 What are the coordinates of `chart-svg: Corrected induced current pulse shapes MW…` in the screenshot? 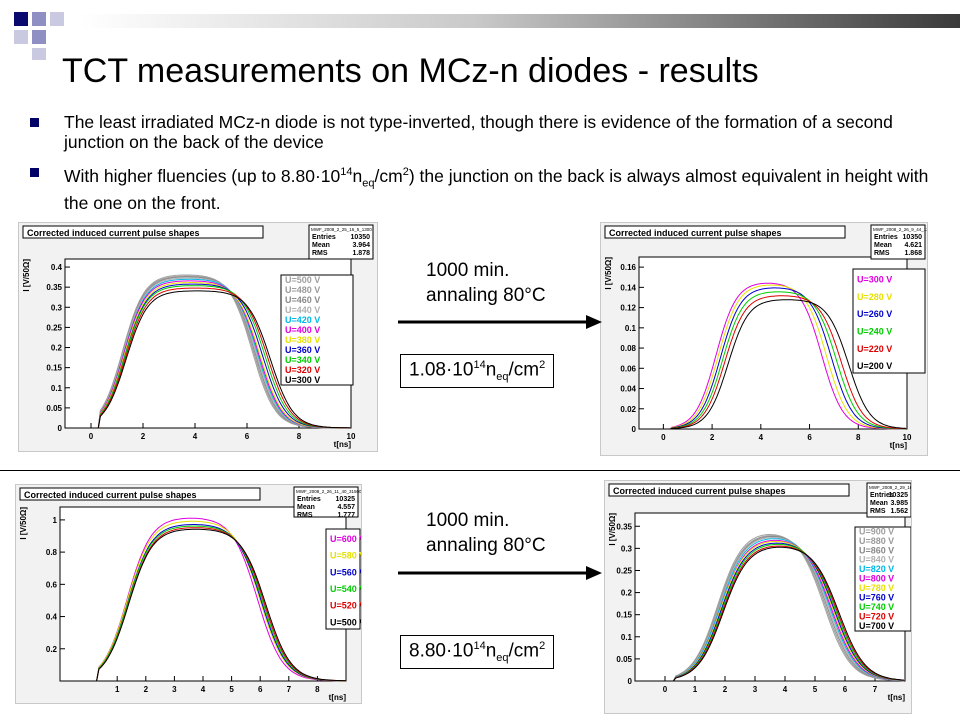 It's located at (765, 337).